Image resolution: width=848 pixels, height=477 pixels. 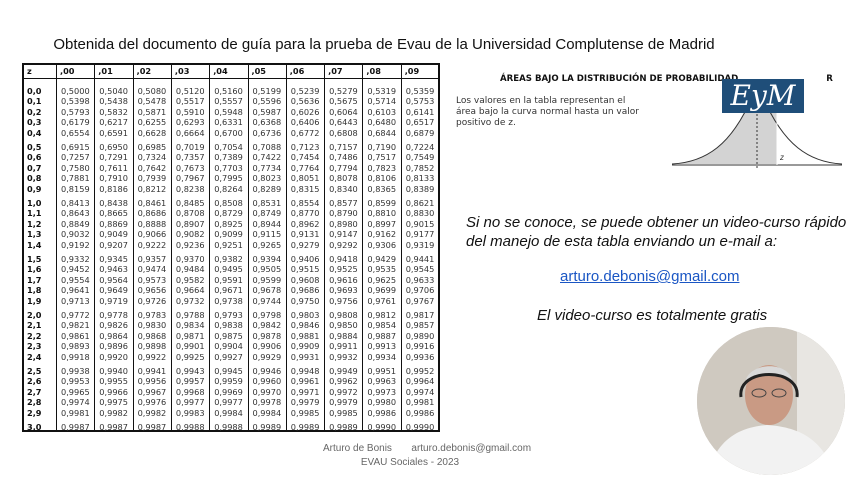 What do you see at coordinates (190, 213) in the screenshot?
I see `table-cell: 0,8708` at bounding box center [190, 213].